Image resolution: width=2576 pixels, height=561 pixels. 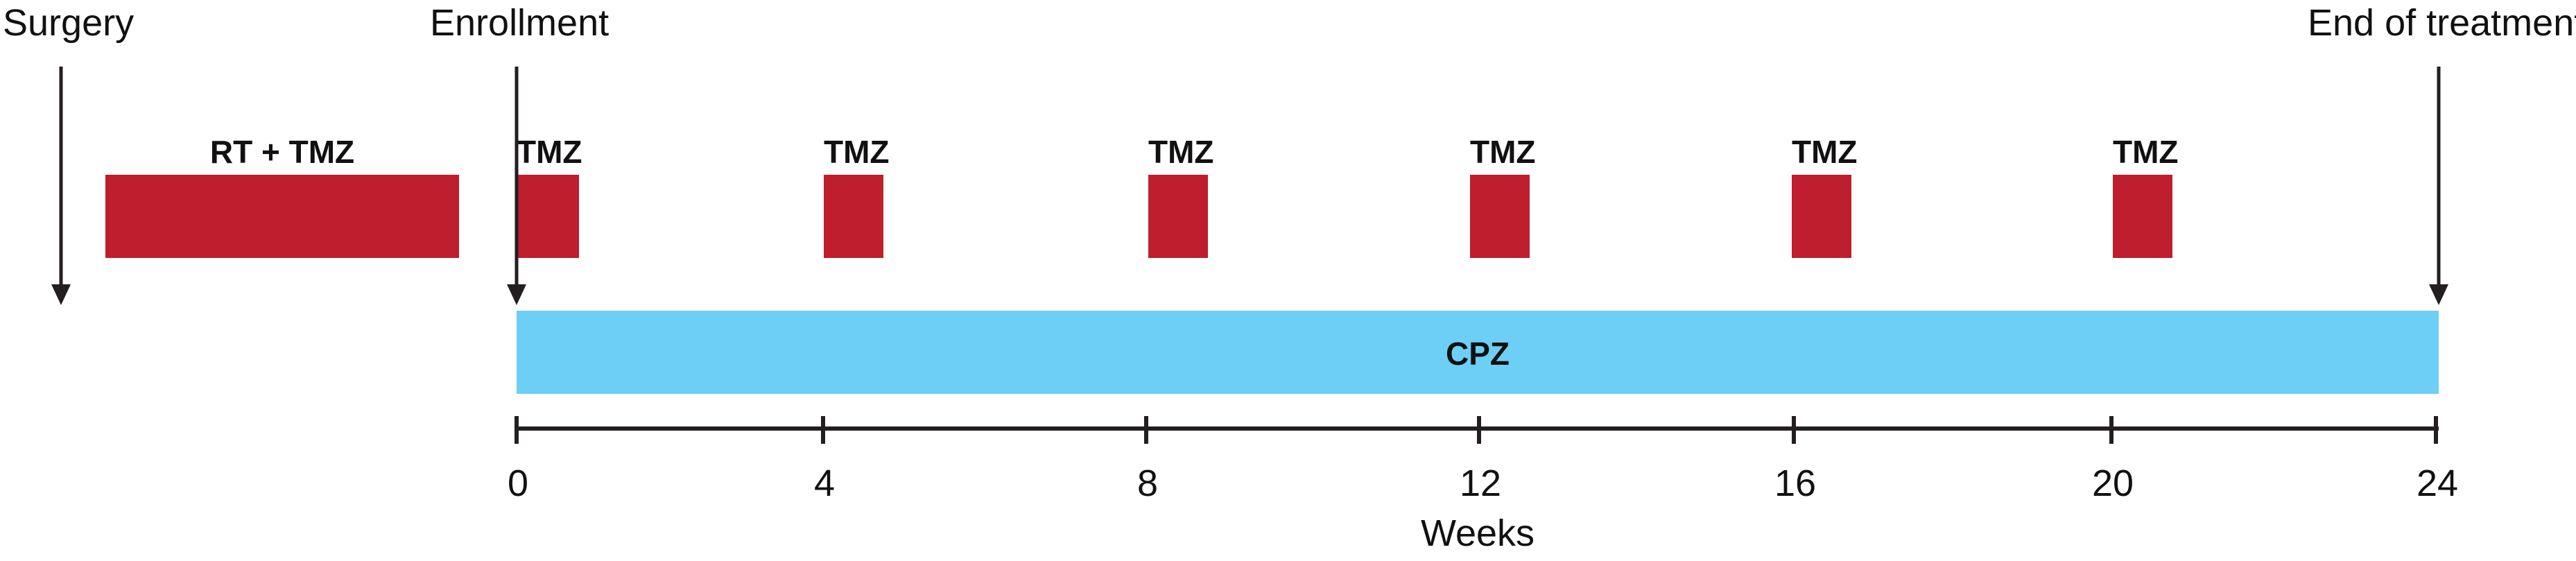 What do you see at coordinates (1825, 152) in the screenshot?
I see `tmz-label-5: TMZ` at bounding box center [1825, 152].